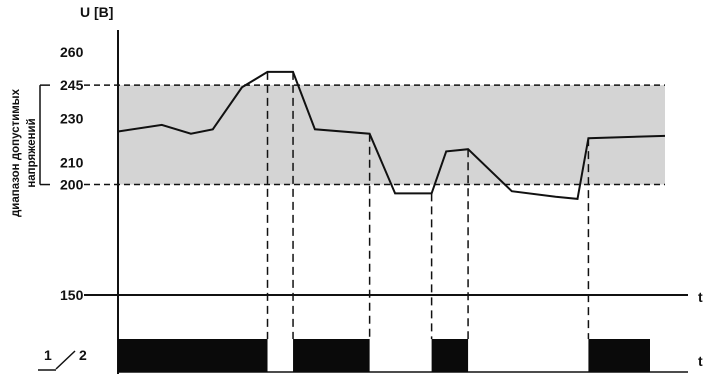  I want to click on range-bracket, so click(44, 135).